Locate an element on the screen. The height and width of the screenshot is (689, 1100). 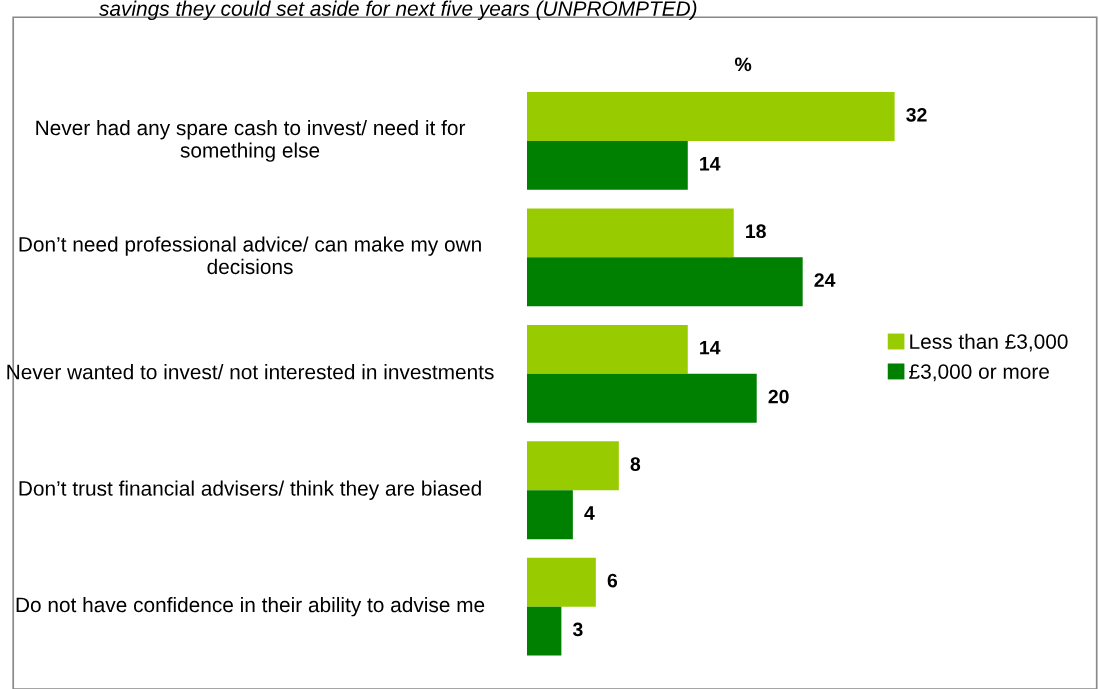
data-label: 4 is located at coordinates (589, 513).